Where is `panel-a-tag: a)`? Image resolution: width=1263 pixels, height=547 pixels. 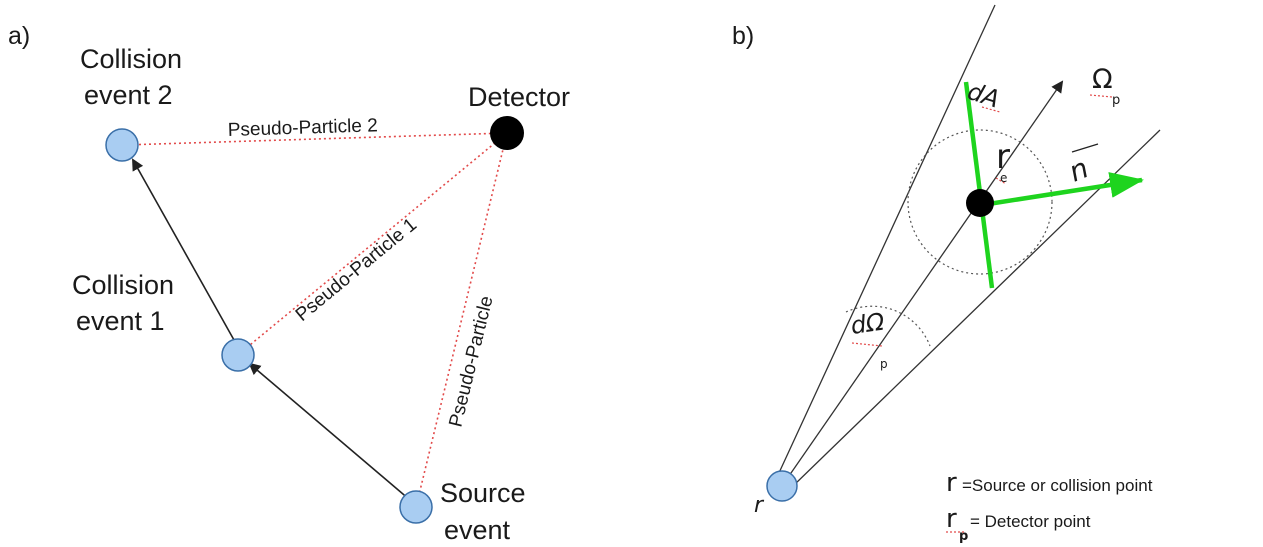
panel-a-tag: a) is located at coordinates (19, 36).